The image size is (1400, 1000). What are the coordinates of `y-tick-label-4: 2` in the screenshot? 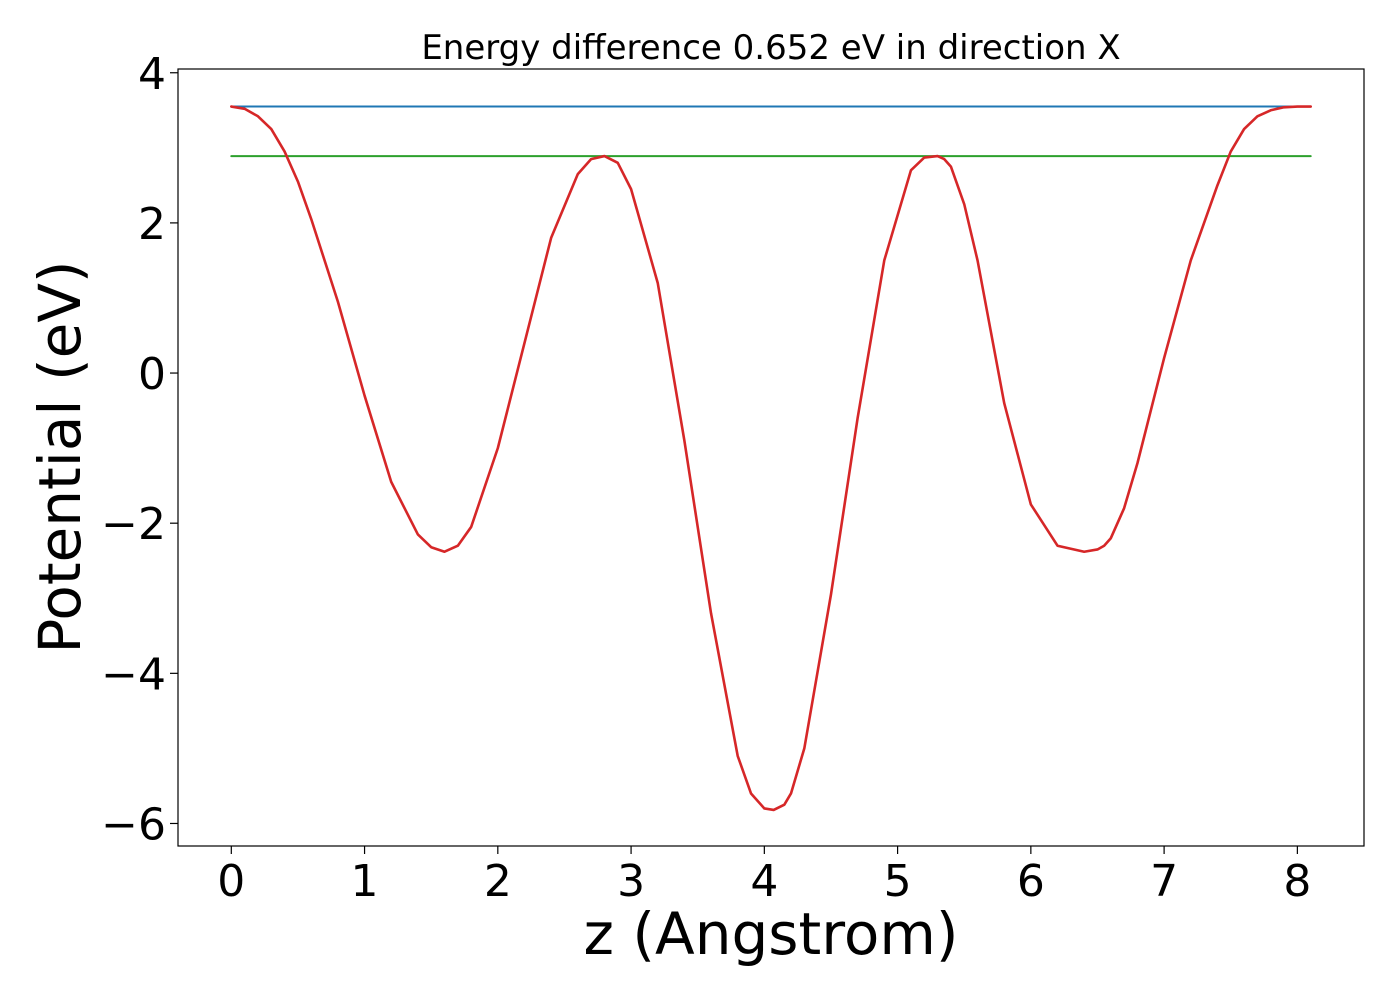 It's located at (152, 224).